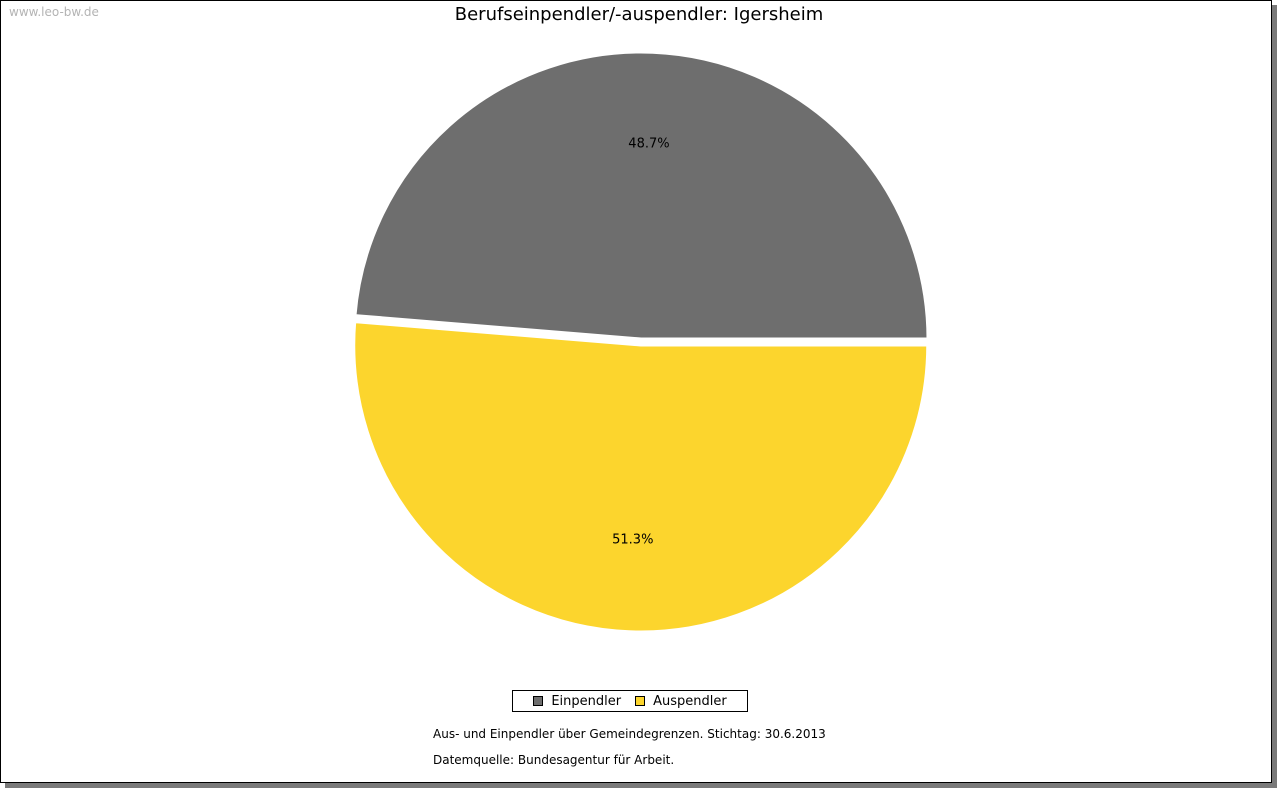  Describe the element at coordinates (630, 701) in the screenshot. I see `legend: Einpendler Auspendler` at that location.